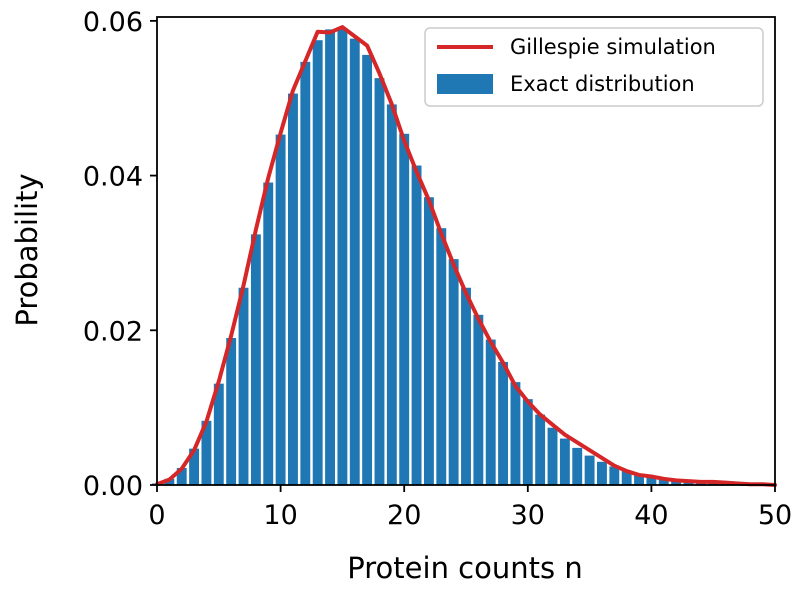  I want to click on legend-box, so click(594, 67).